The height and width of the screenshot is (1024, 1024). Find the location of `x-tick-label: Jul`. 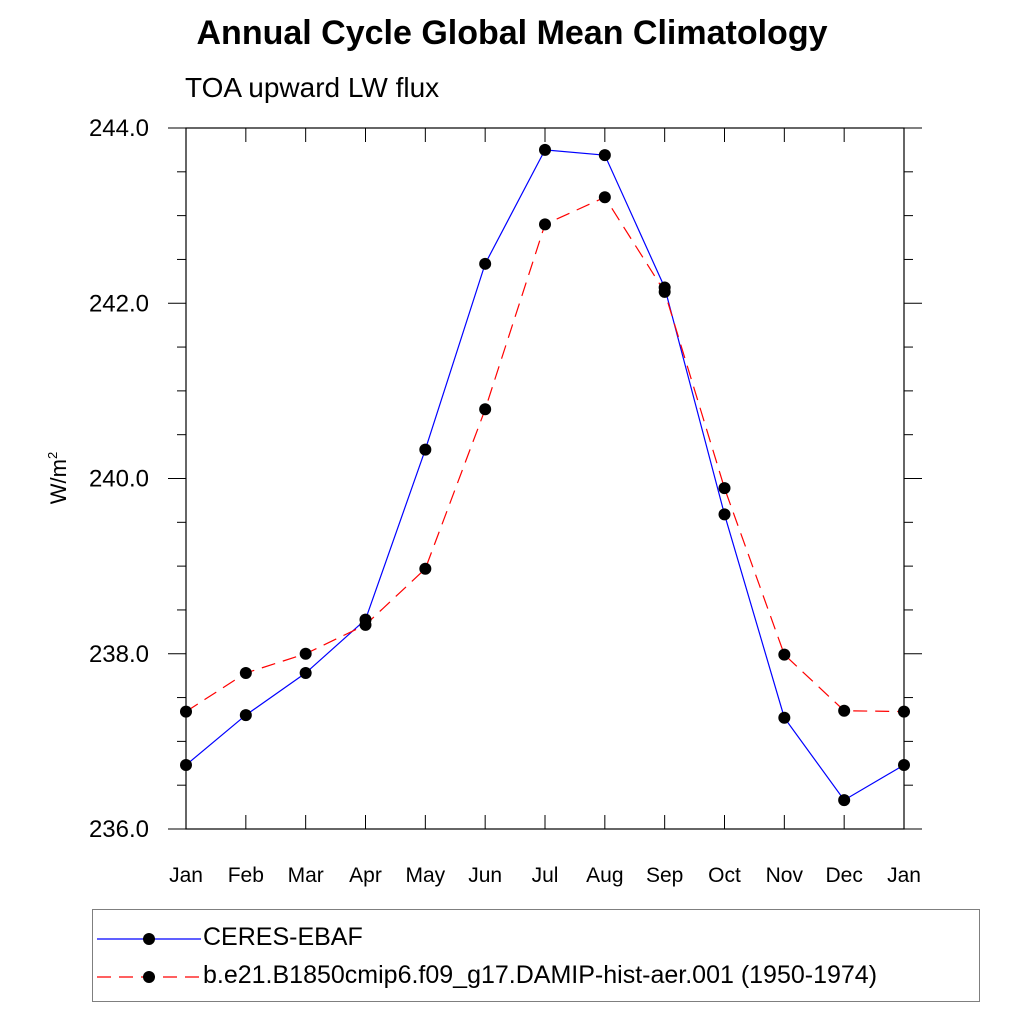

x-tick-label: Jul is located at coordinates (545, 875).